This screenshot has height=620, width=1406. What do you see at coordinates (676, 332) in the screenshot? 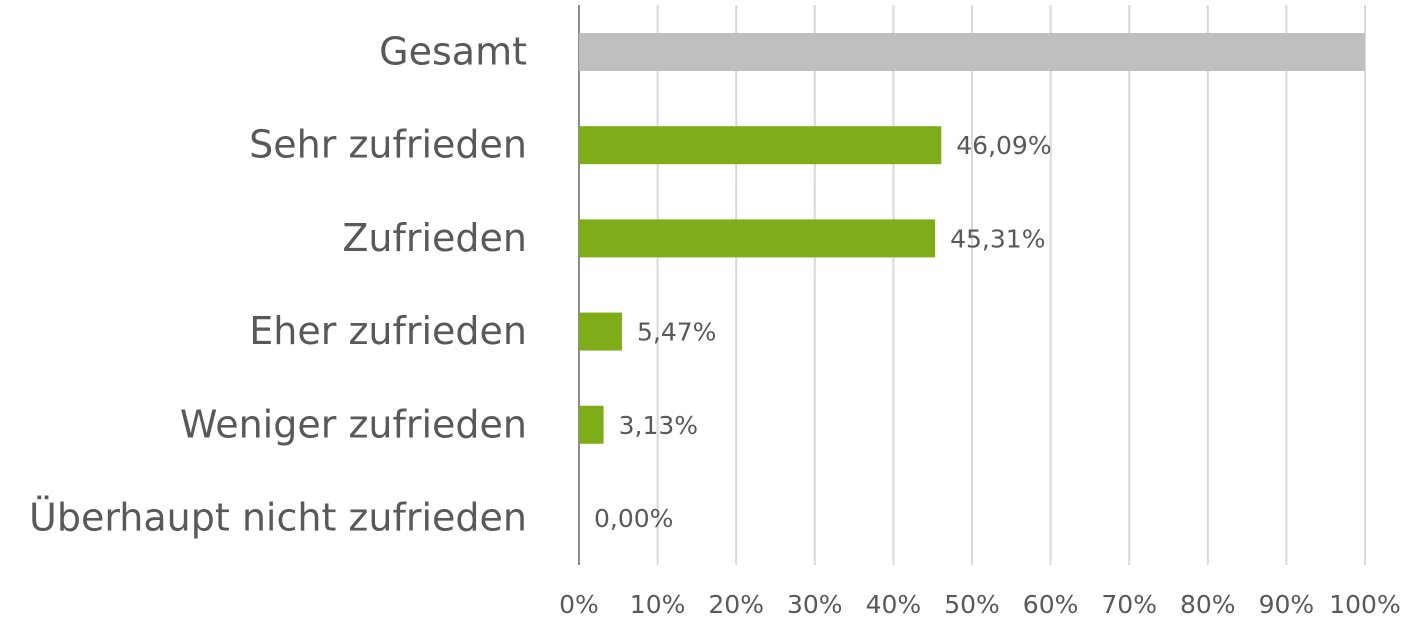
I see `value-label: 5,47%` at bounding box center [676, 332].